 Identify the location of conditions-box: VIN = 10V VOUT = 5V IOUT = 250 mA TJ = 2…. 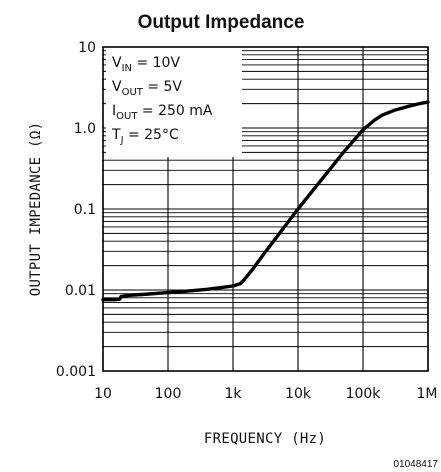
(174, 101).